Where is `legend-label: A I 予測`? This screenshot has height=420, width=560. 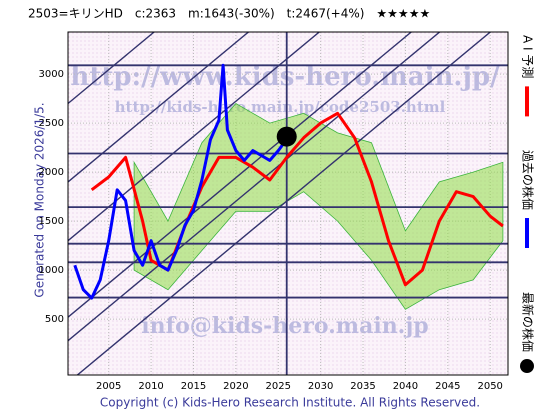
legend-label: A I 予測 is located at coordinates (528, 56).